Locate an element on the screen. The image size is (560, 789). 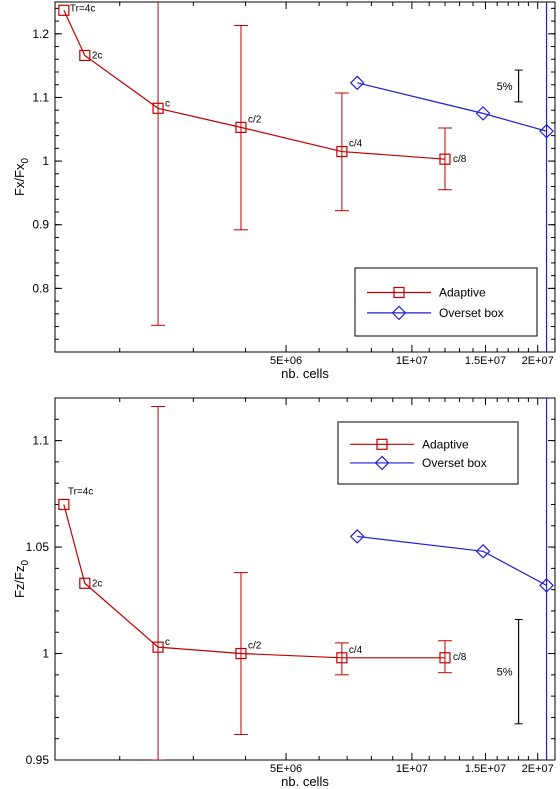
y-tick-label: 1.05 is located at coordinates (38, 547).